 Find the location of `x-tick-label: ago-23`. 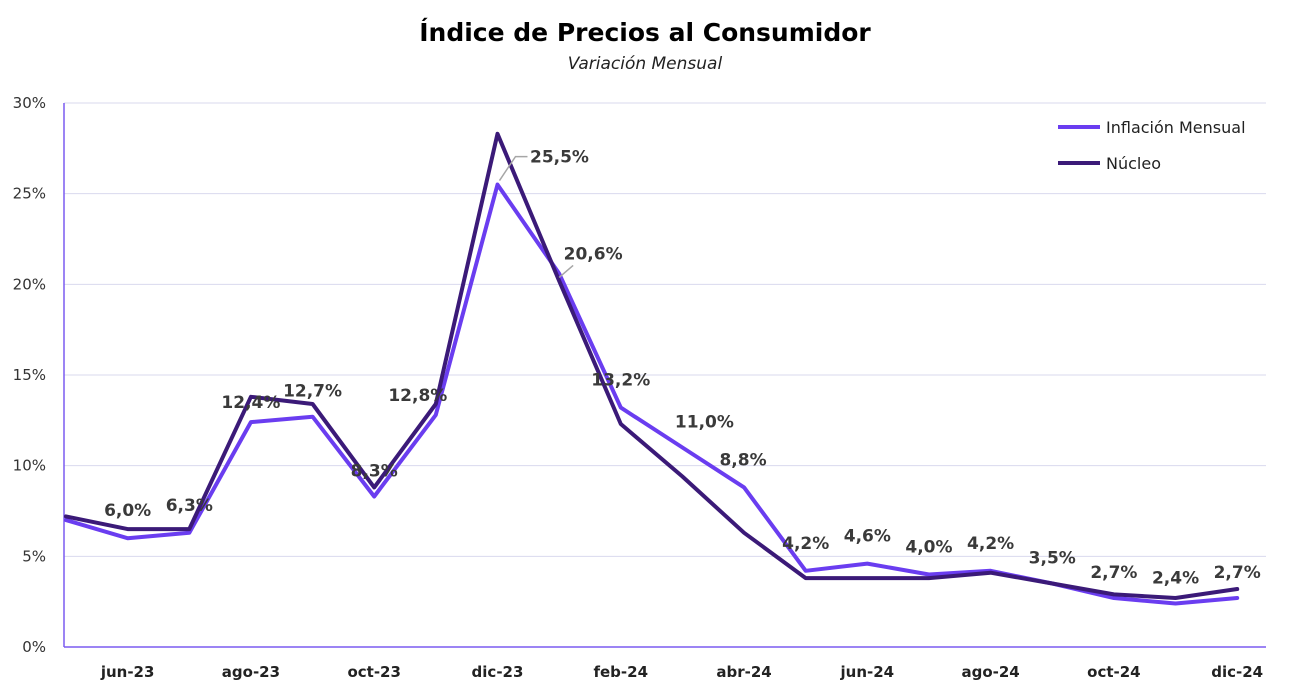

x-tick-label: ago-23 is located at coordinates (251, 672).